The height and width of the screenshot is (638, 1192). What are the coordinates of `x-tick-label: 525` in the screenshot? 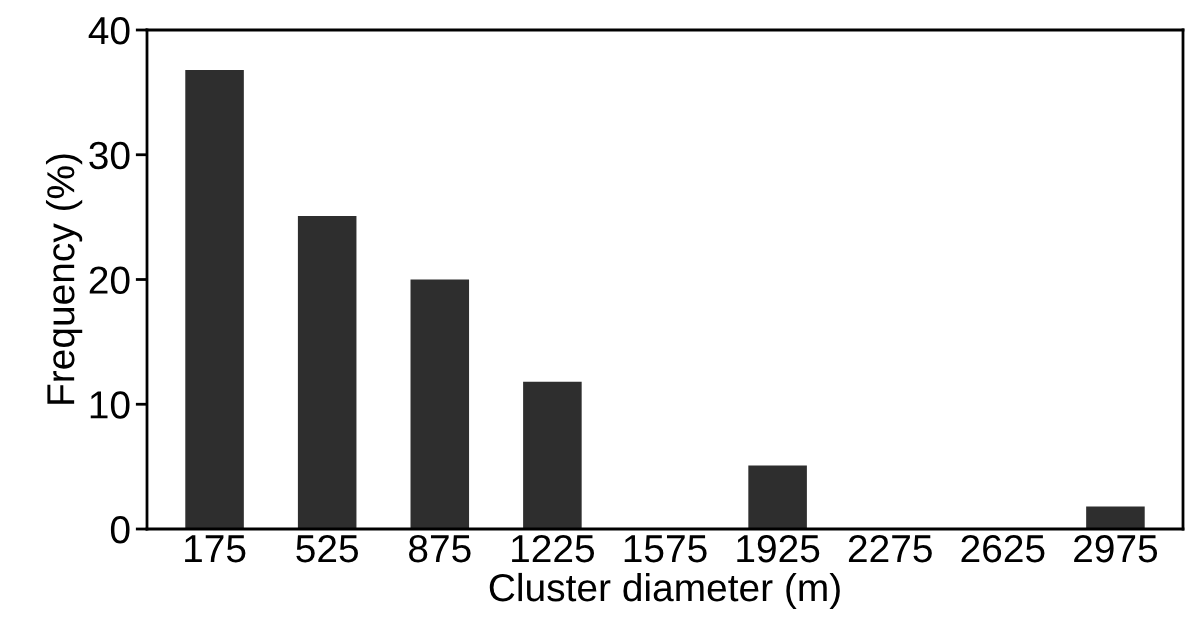 It's located at (327, 548).